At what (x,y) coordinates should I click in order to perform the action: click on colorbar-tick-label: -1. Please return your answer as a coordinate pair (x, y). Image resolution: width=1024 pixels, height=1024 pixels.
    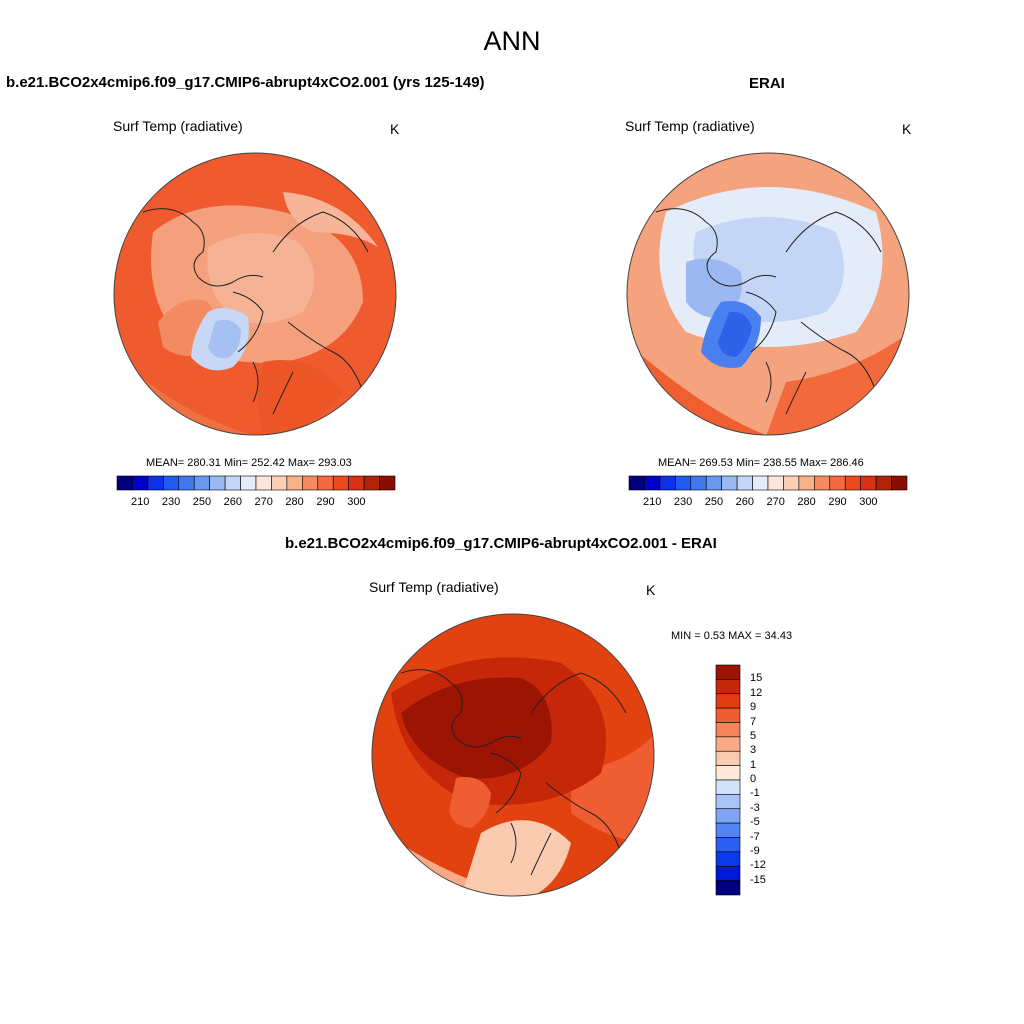
    Looking at the image, I should click on (755, 793).